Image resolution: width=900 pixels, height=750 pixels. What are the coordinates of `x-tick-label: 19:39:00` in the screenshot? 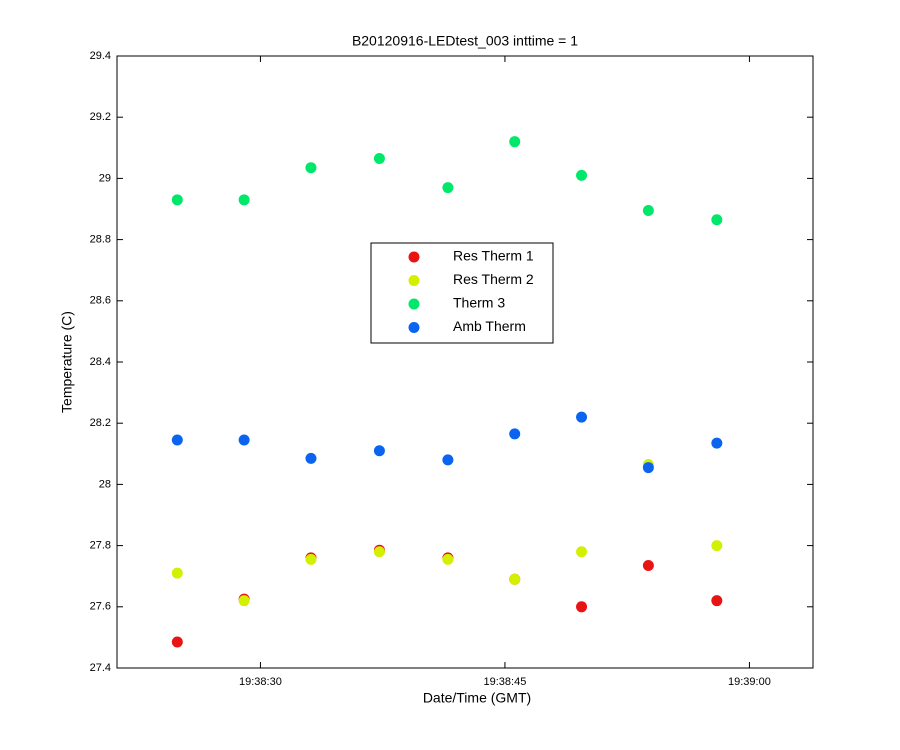 It's located at (749, 682).